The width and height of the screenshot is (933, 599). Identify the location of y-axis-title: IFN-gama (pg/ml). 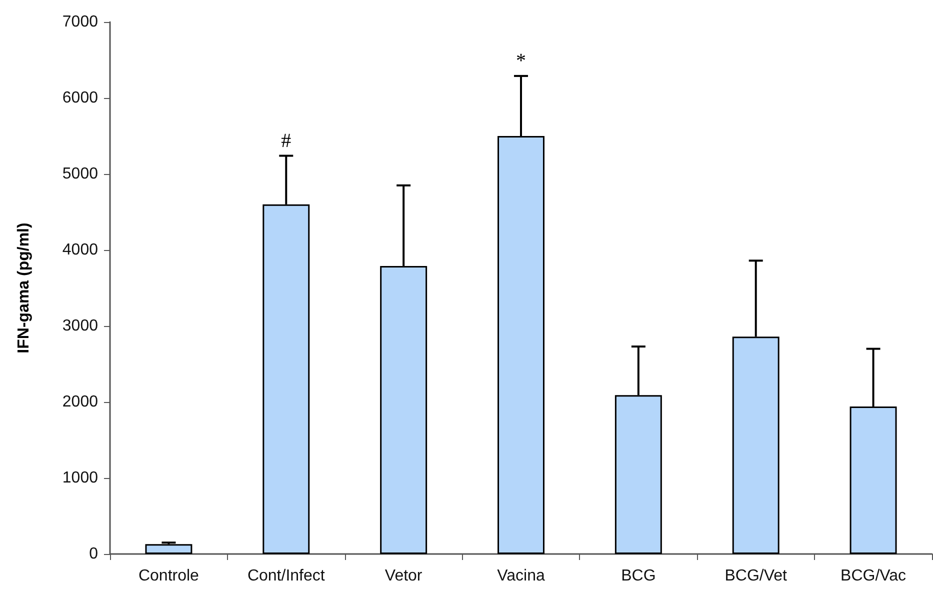
(24, 288).